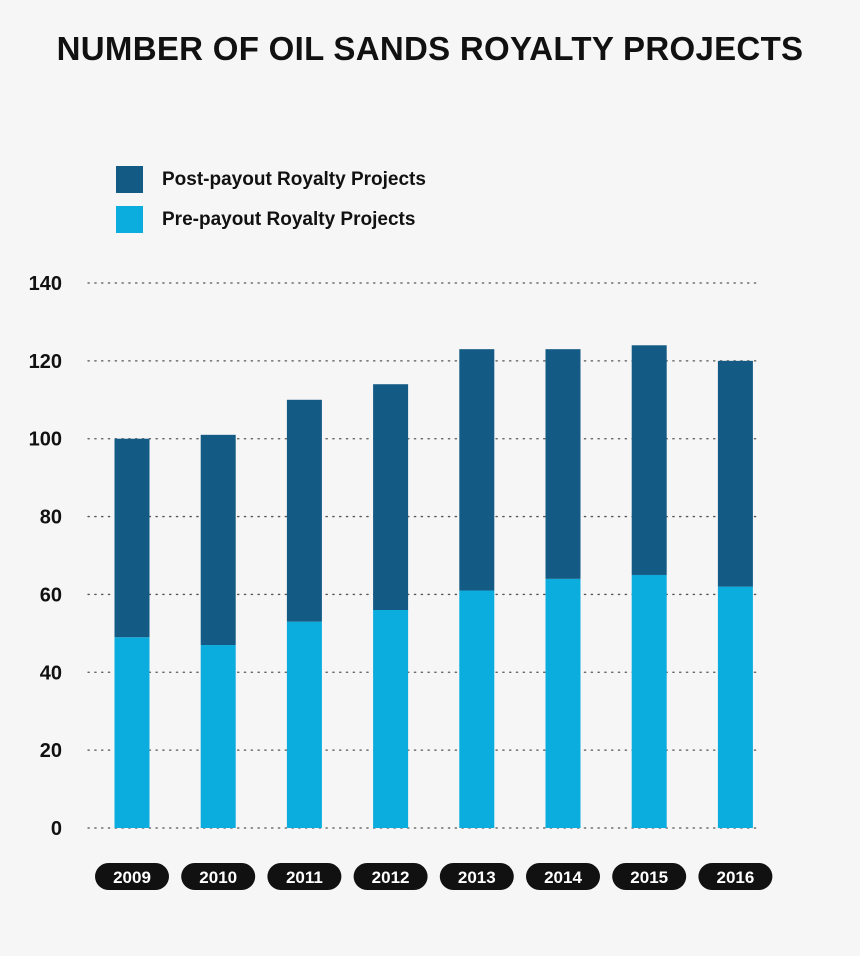 This screenshot has height=956, width=860. I want to click on x-tick-label: 2013, so click(477, 877).